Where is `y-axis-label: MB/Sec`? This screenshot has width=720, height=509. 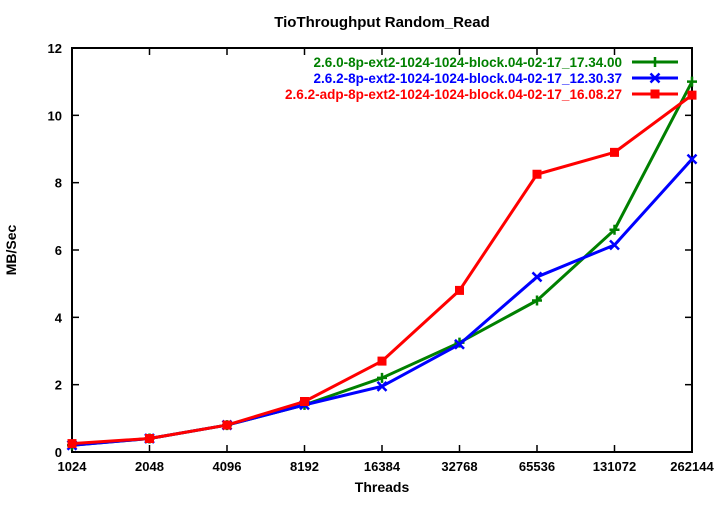 y-axis-label: MB/Sec is located at coordinates (11, 250).